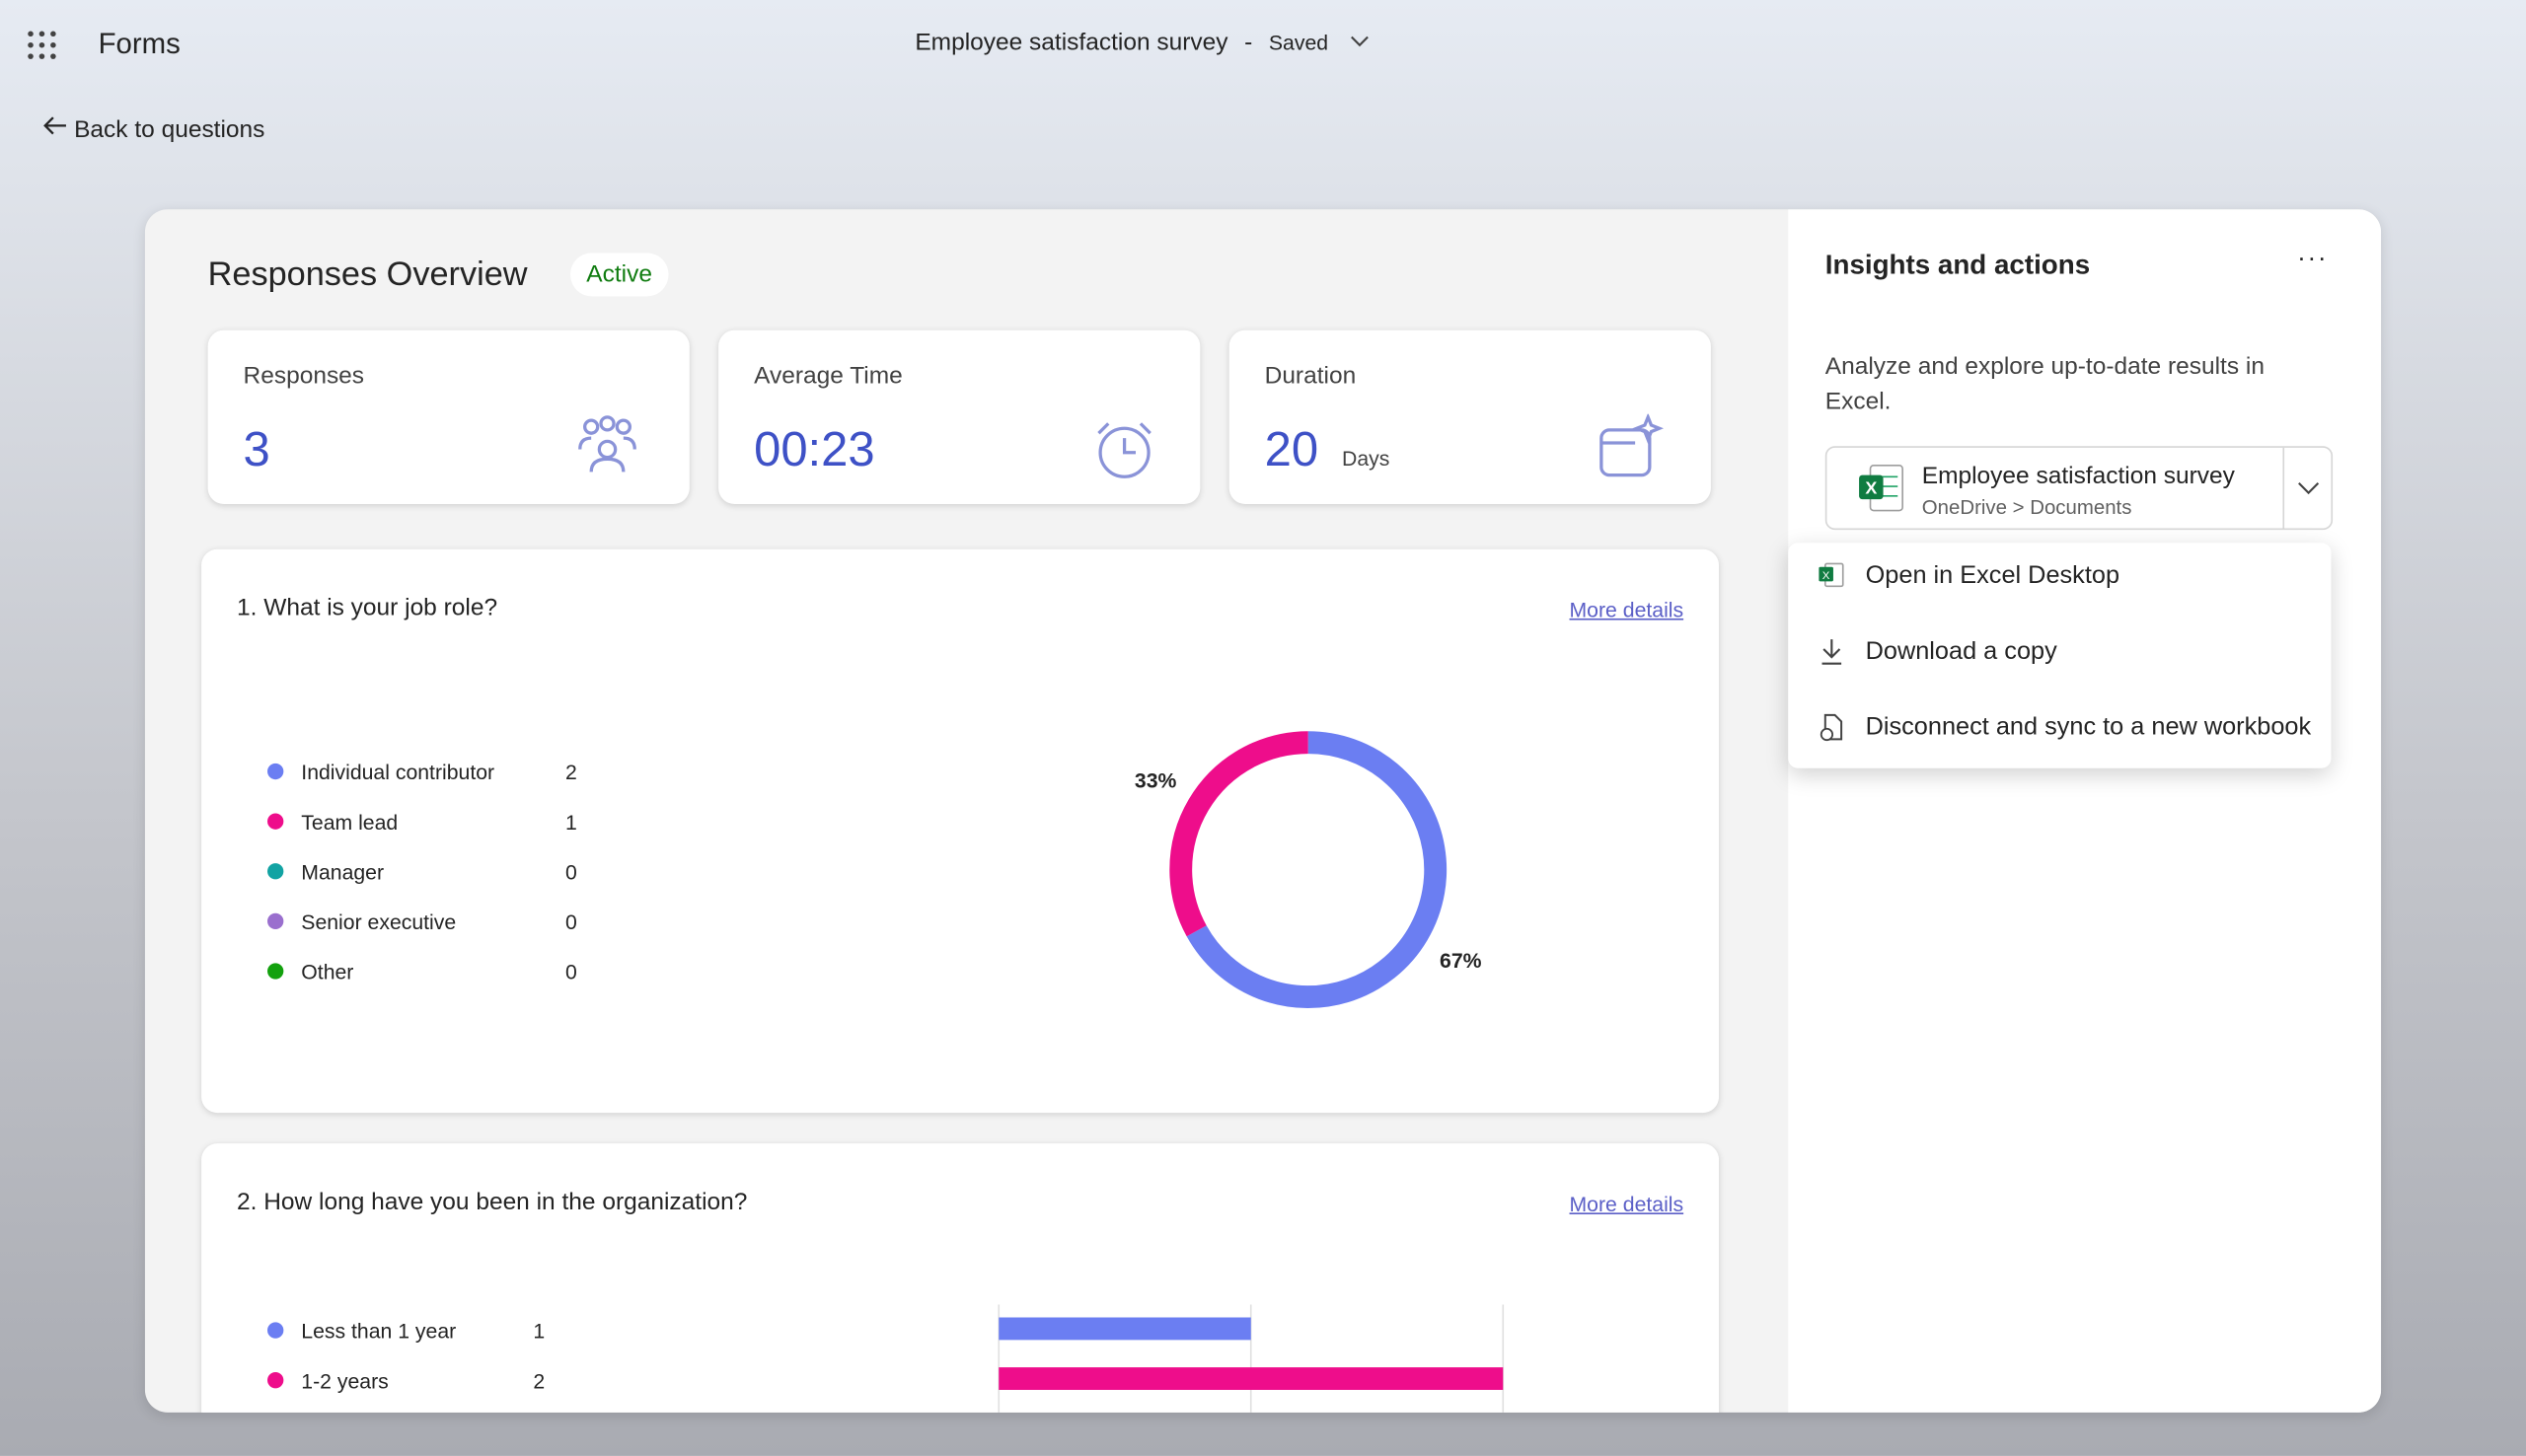 This screenshot has height=1456, width=2526. Describe the element at coordinates (828, 376) in the screenshot. I see `stat-label: Average Time` at that location.